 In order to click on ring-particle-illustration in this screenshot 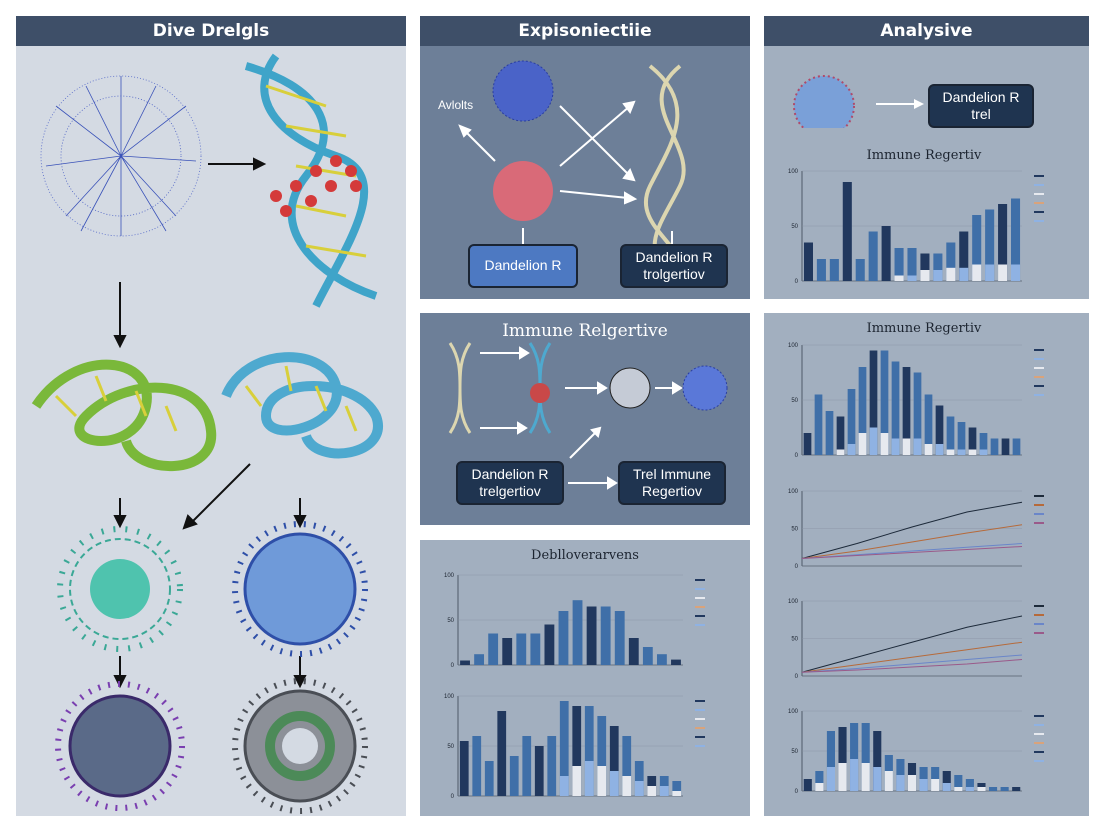, I will do `click(300, 746)`.